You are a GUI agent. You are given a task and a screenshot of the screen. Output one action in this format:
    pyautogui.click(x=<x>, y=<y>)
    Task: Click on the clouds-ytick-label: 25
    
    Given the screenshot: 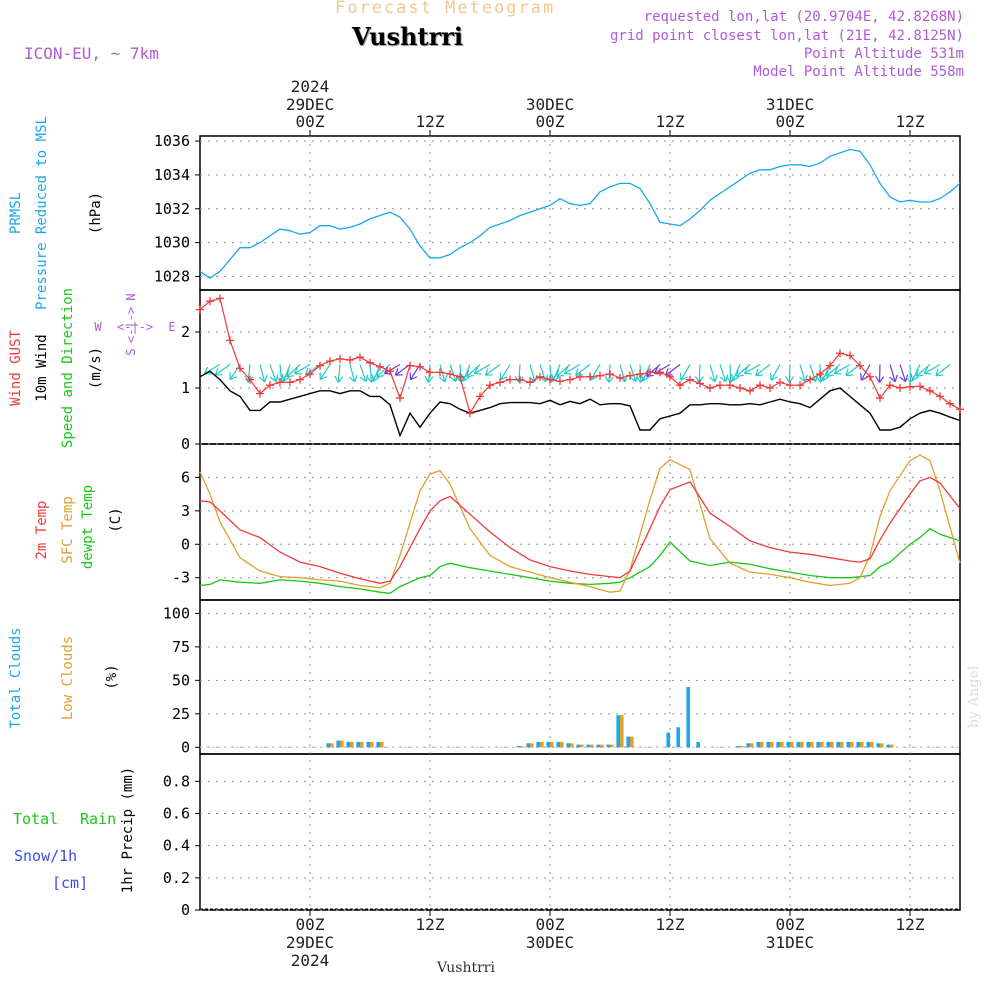 What is the action you would take?
    pyautogui.click(x=181, y=714)
    